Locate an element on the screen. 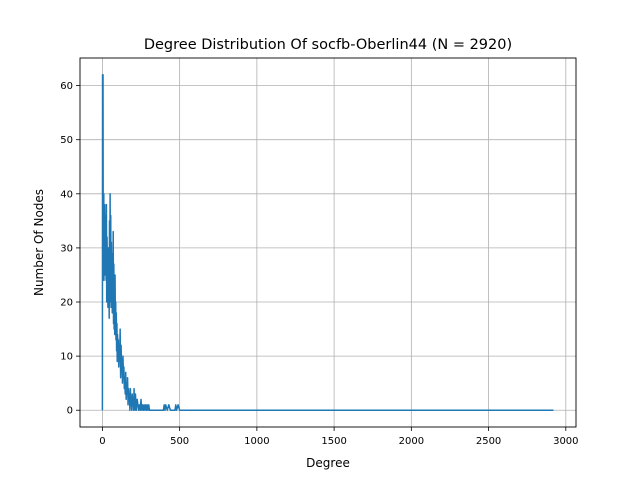 The image size is (640, 480). x-tick-label: 1000 is located at coordinates (256, 441).